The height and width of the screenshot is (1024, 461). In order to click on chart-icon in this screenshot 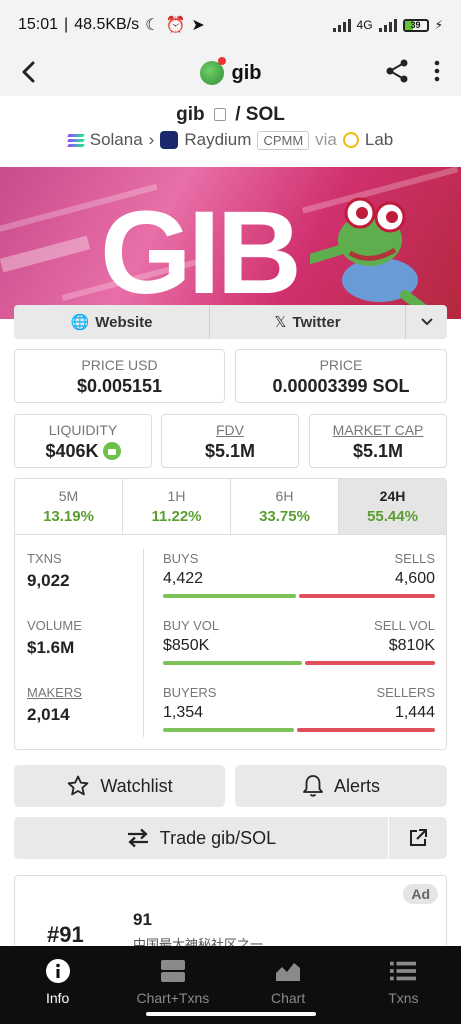, I will do `click(288, 971)`.